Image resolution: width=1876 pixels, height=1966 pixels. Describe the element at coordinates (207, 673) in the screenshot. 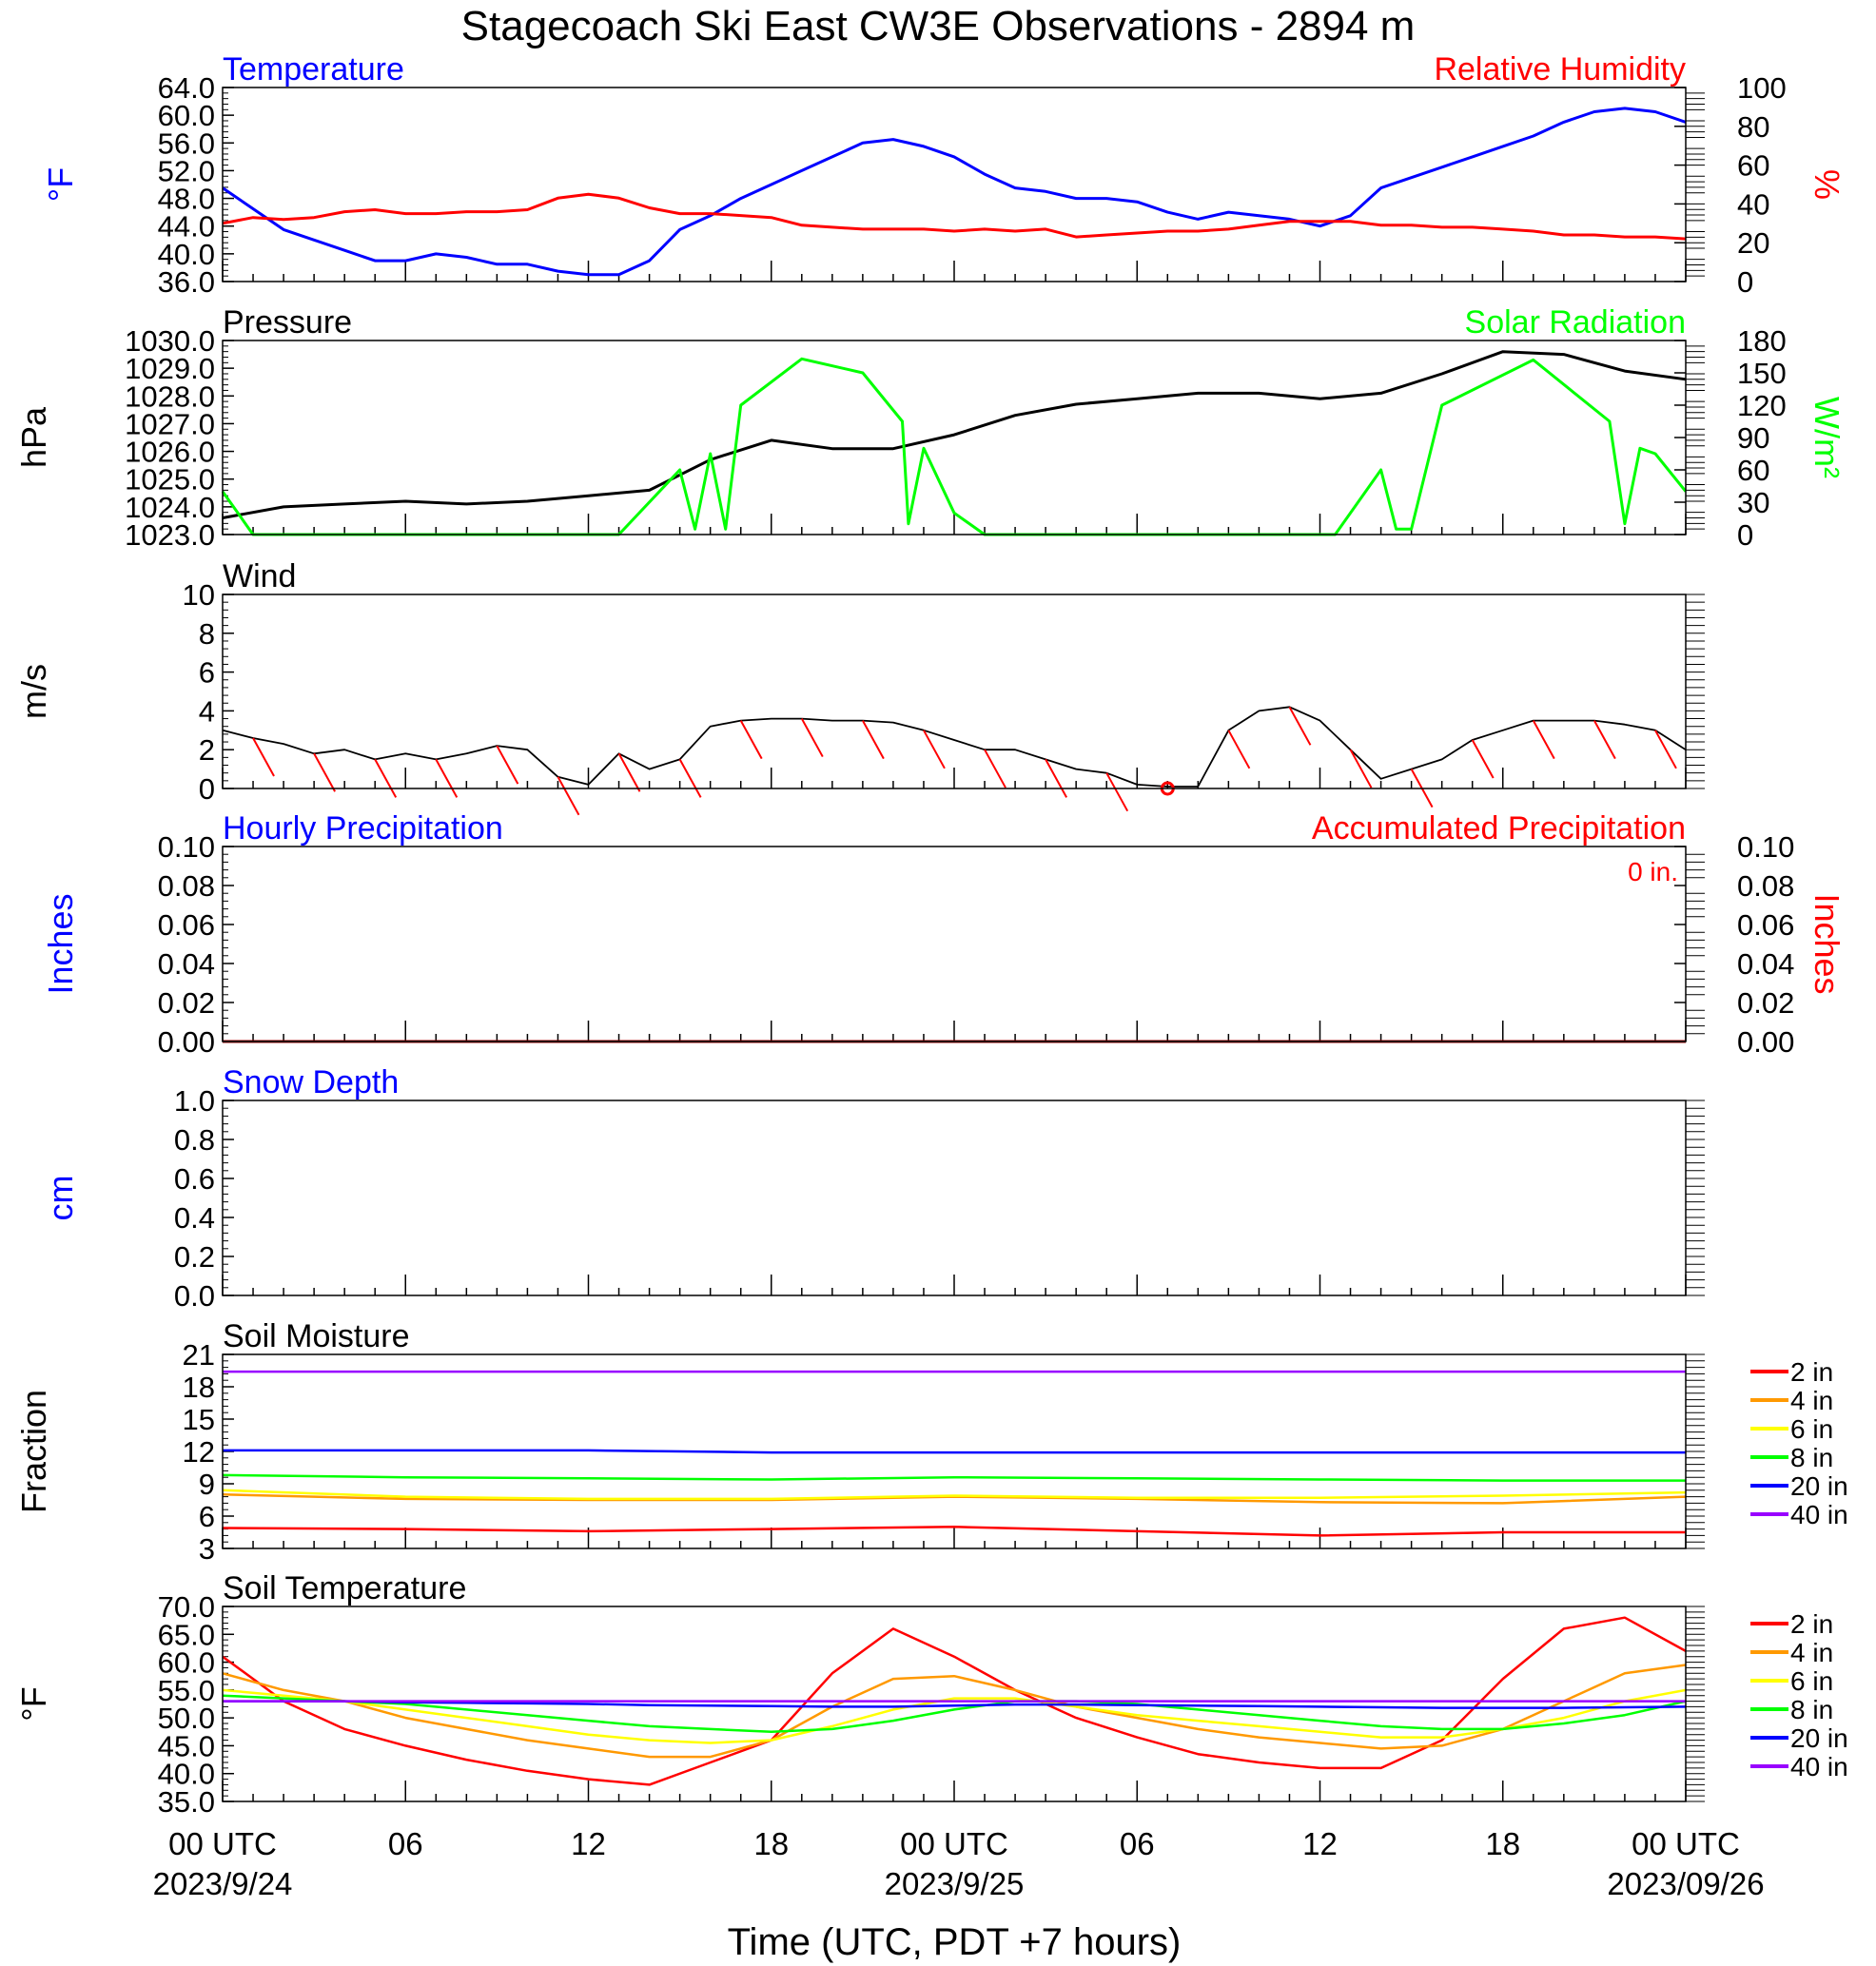

I see `y-tick-label-left: 6` at that location.